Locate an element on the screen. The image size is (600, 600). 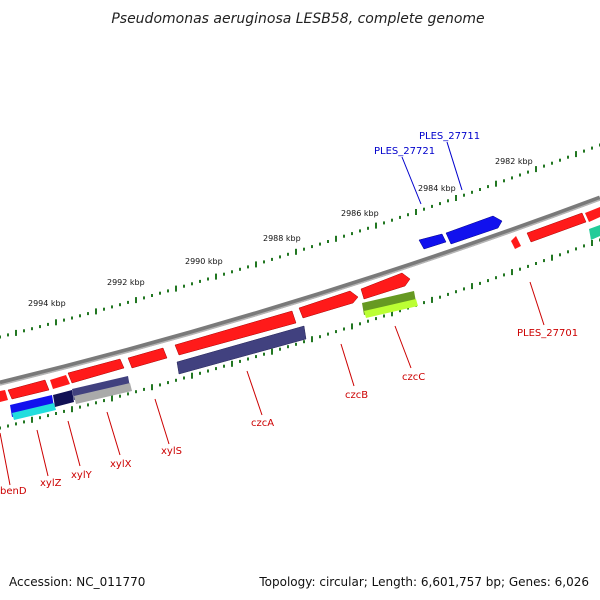
gene-arrow-red-czcB is located at coordinates (328, 304).